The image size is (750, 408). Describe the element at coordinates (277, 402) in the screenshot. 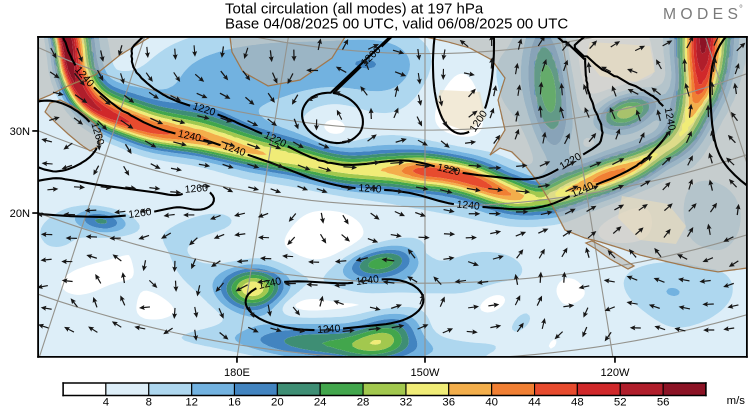

I see `svg-text: 20` at that location.